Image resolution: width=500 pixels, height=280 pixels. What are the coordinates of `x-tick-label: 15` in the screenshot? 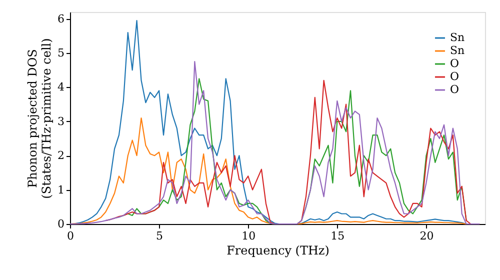 It's located at (337, 236).